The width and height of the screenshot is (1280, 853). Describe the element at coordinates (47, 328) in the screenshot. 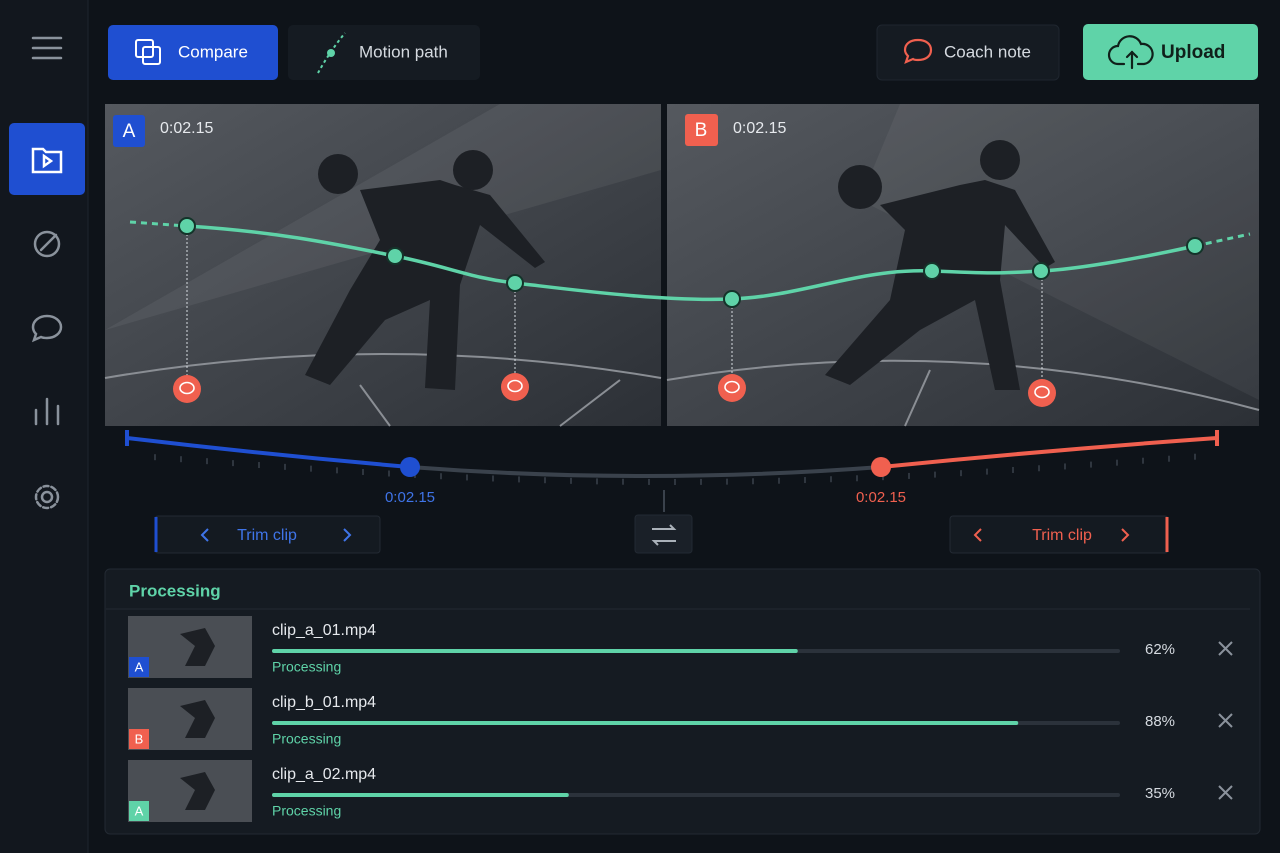

I see `comments-icon` at that location.